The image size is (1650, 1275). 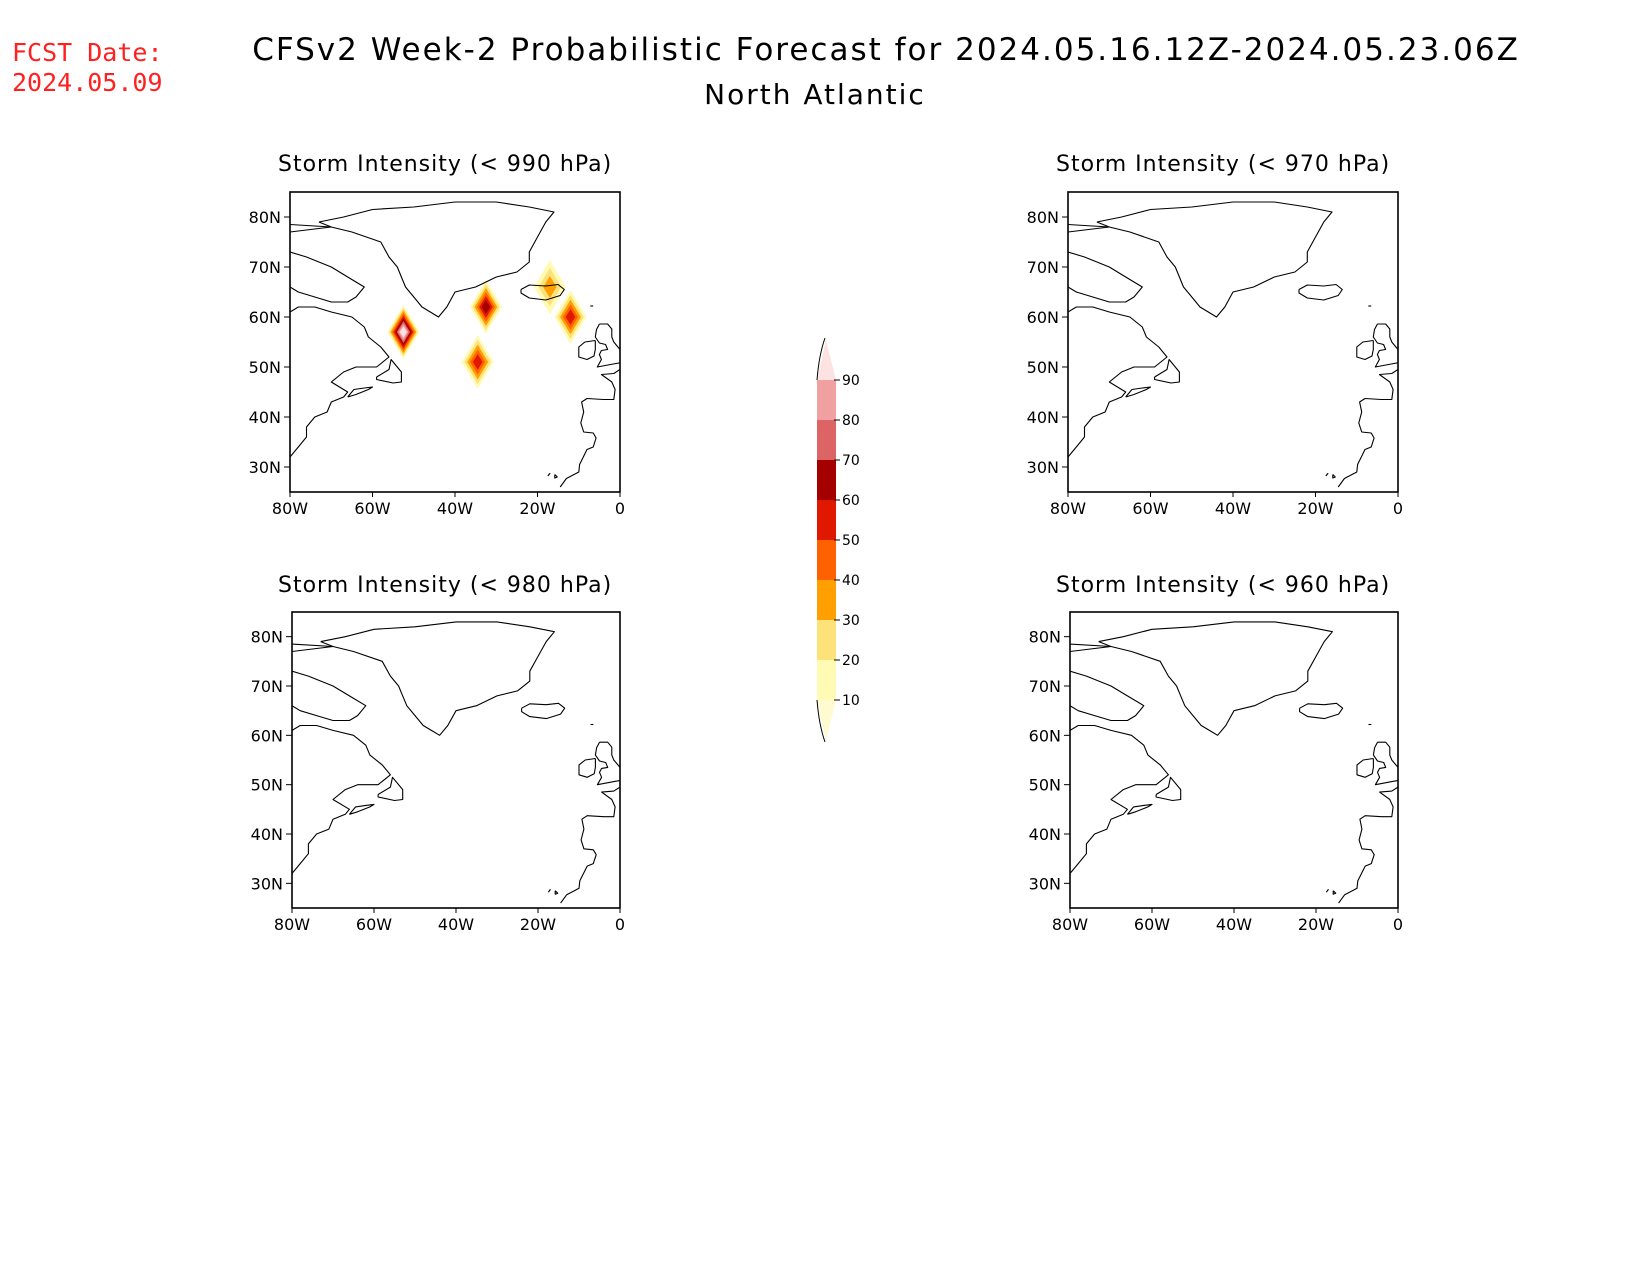 I want to click on probability-level-3-shape, so click(x=550, y=287).